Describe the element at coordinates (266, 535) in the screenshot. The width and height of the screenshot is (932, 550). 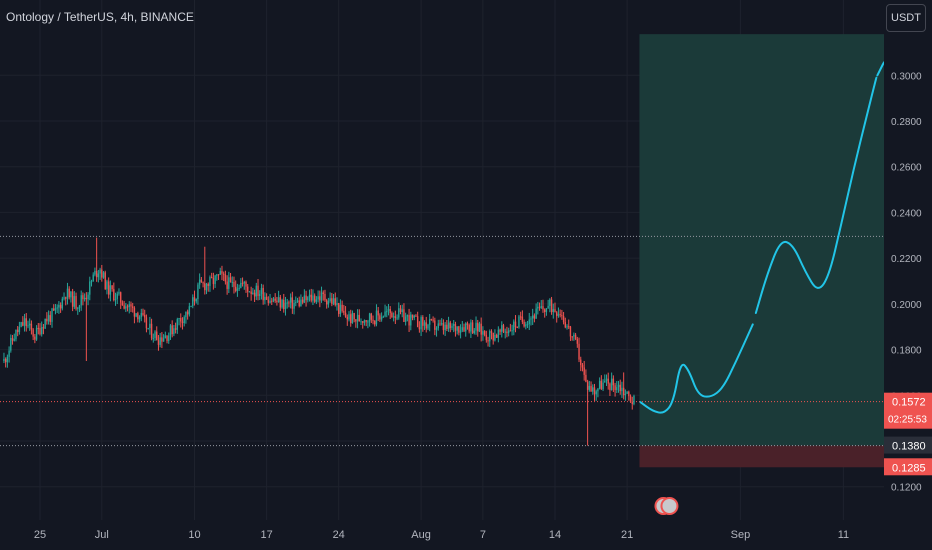
I see `x-tick-label: 17` at that location.